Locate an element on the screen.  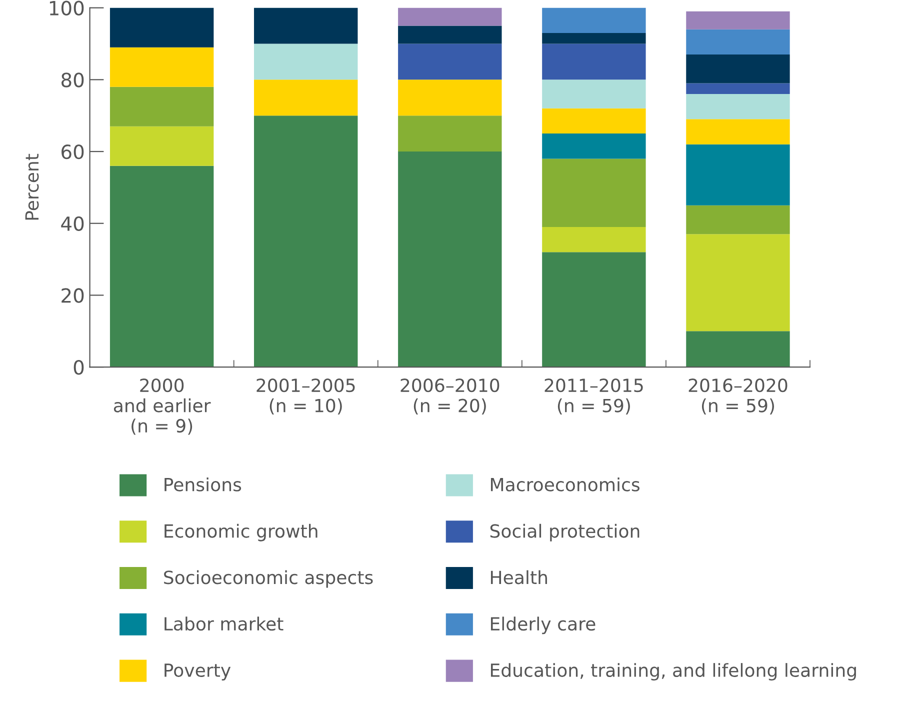
x-tick-label: 2000 and earlier (n = 9) is located at coordinates (162, 406).